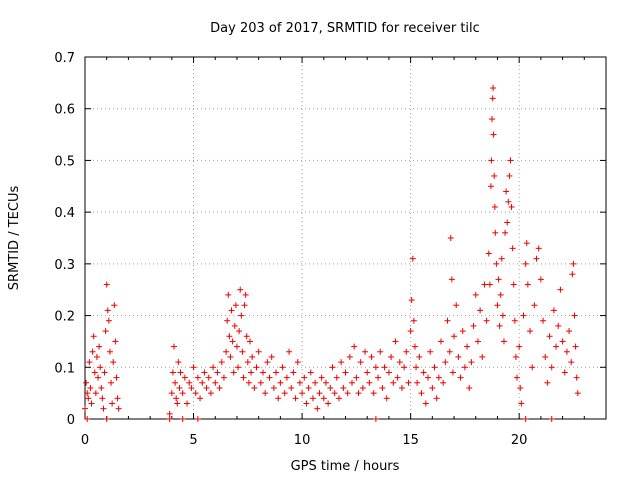 This screenshot has height=480, width=640. Describe the element at coordinates (85, 440) in the screenshot. I see `x-tick-label: 0` at that location.